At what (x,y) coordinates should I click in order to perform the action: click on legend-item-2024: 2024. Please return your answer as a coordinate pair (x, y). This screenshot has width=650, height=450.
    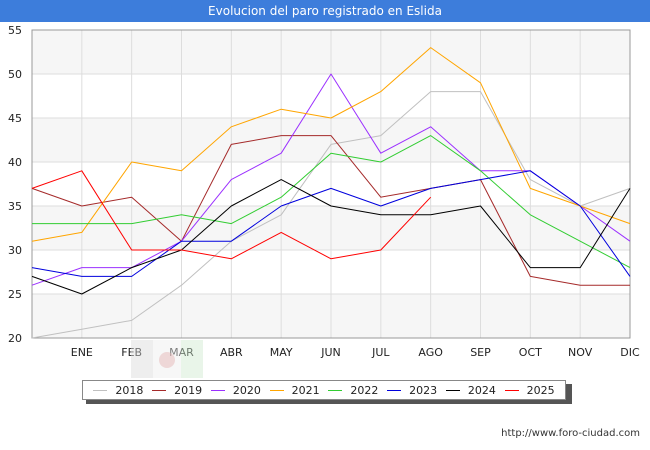
    Looking at the image, I should click on (470, 390).